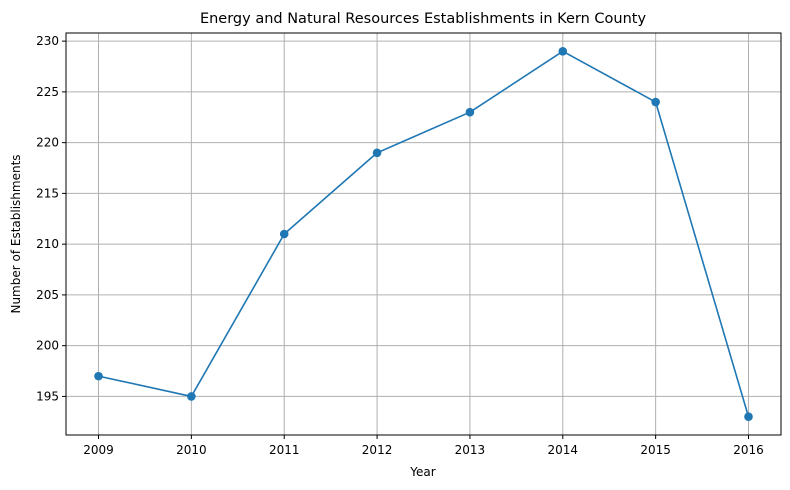 Image resolution: width=790 pixels, height=490 pixels. I want to click on x-axis-label: Year, so click(422, 472).